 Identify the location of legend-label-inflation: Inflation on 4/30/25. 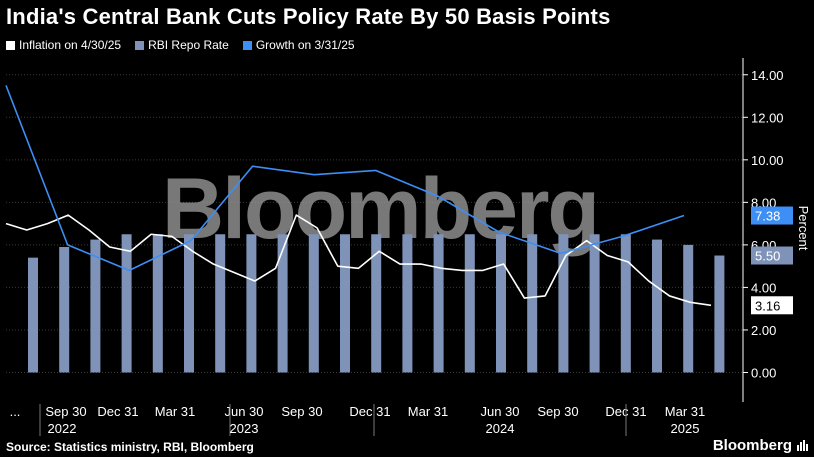
(70, 45).